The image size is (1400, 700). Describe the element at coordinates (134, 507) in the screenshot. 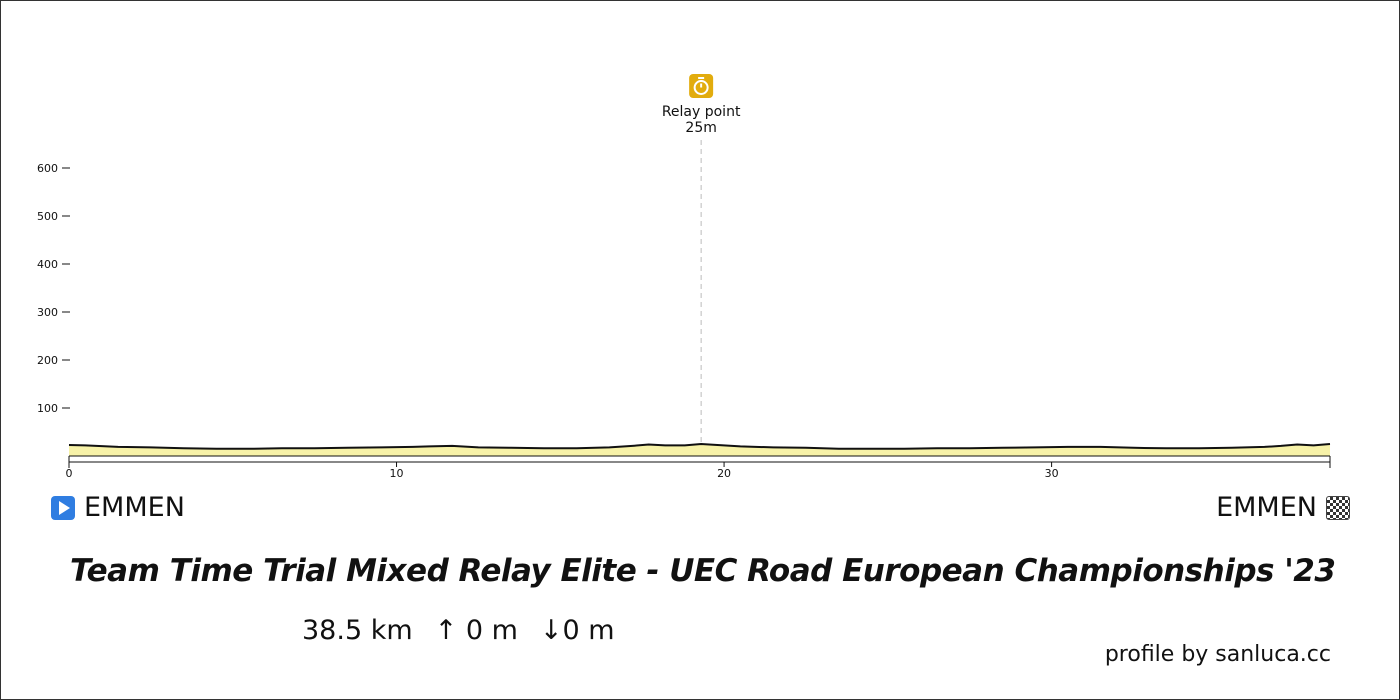

I see `start-name: EMMEN` at that location.